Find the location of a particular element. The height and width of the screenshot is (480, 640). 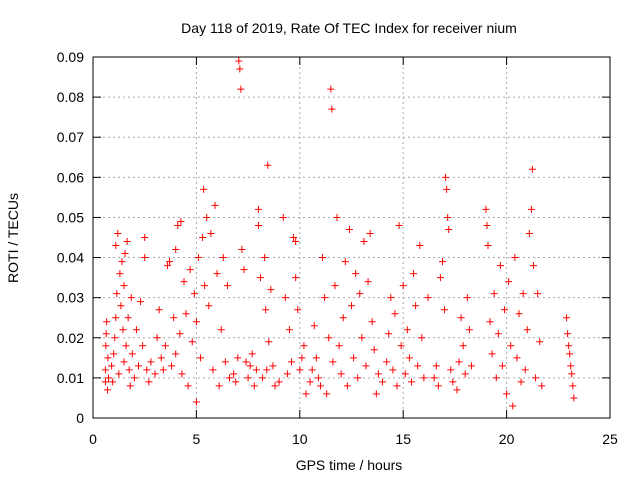

y-tick-label: 0.05 is located at coordinates (70, 217).